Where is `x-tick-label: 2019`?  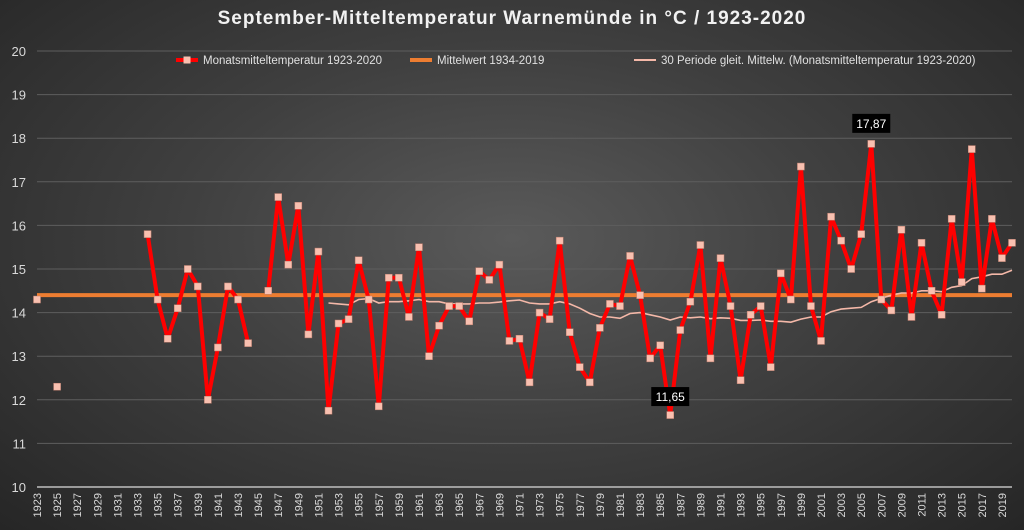 x-tick-label: 2019 is located at coordinates (1003, 505).